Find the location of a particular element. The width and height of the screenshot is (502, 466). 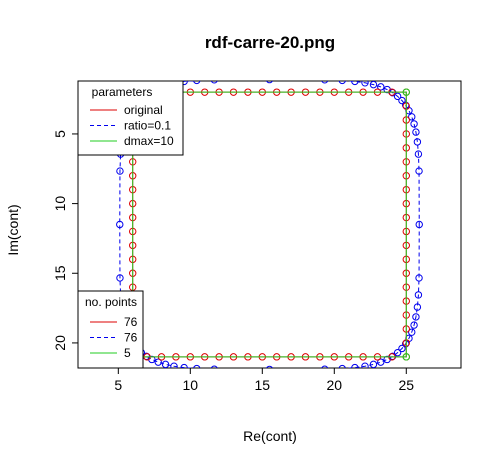

legend-entry-label: ratio=0.1 is located at coordinates (147, 126).